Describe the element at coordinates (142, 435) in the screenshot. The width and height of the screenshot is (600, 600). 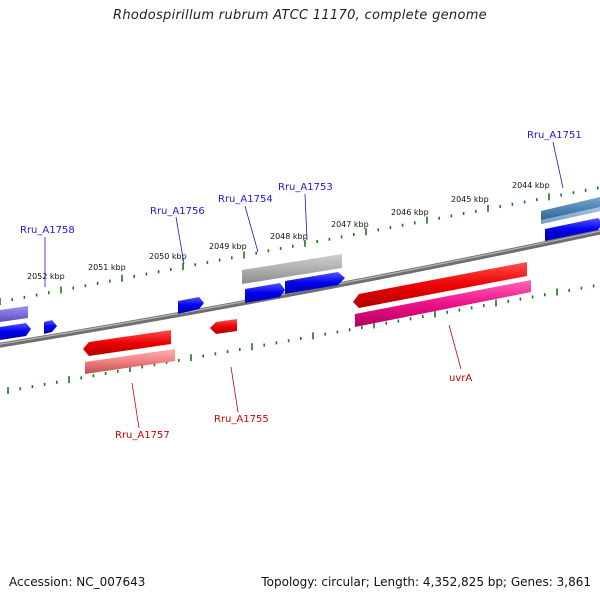
I see `gene-label-rru-a1757: Rru_A1757` at that location.